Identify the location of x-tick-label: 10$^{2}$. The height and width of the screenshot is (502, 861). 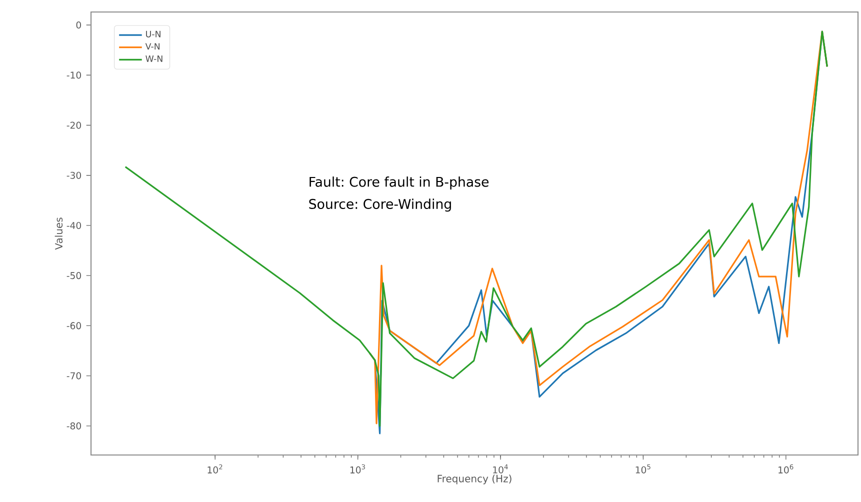
(215, 469).